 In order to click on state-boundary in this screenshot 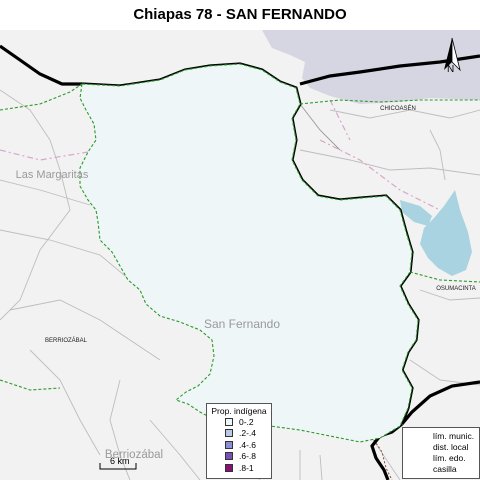, I will do `click(383, 459)`.